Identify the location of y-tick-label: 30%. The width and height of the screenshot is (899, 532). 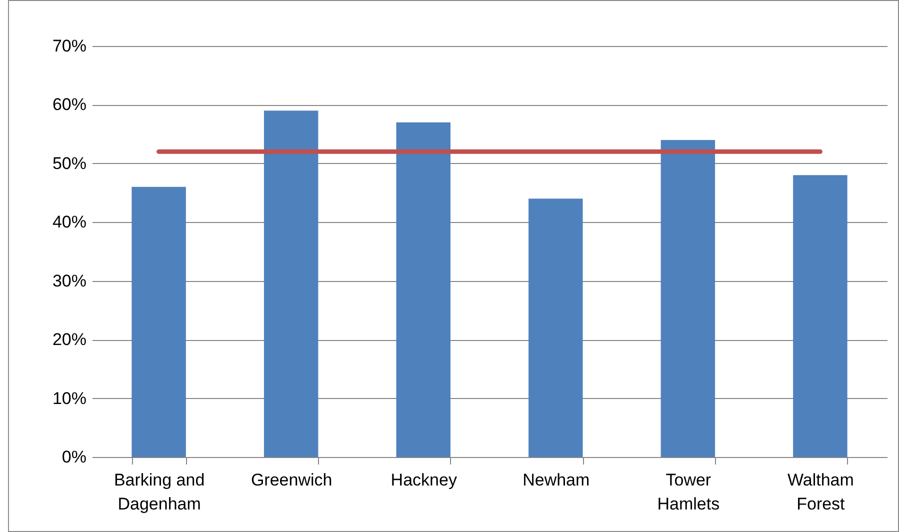
(69, 280).